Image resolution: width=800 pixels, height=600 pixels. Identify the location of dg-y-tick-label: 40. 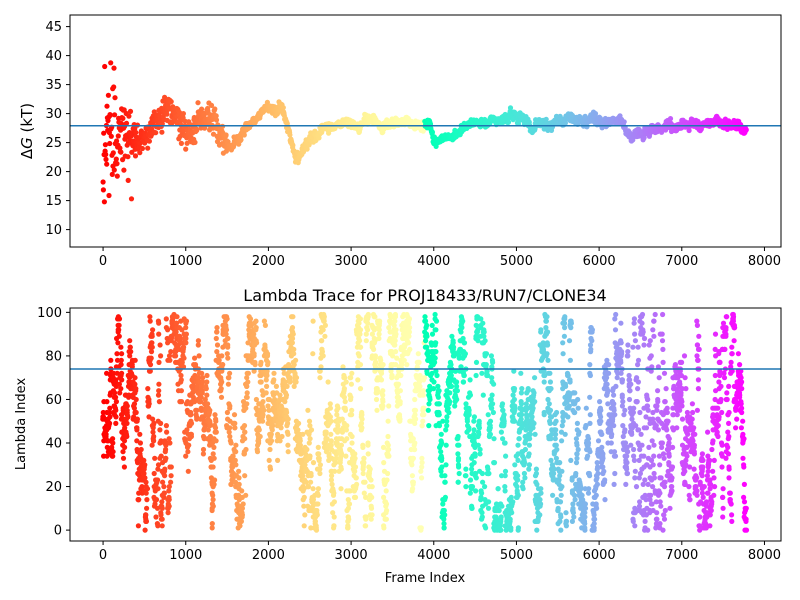
(53, 56).